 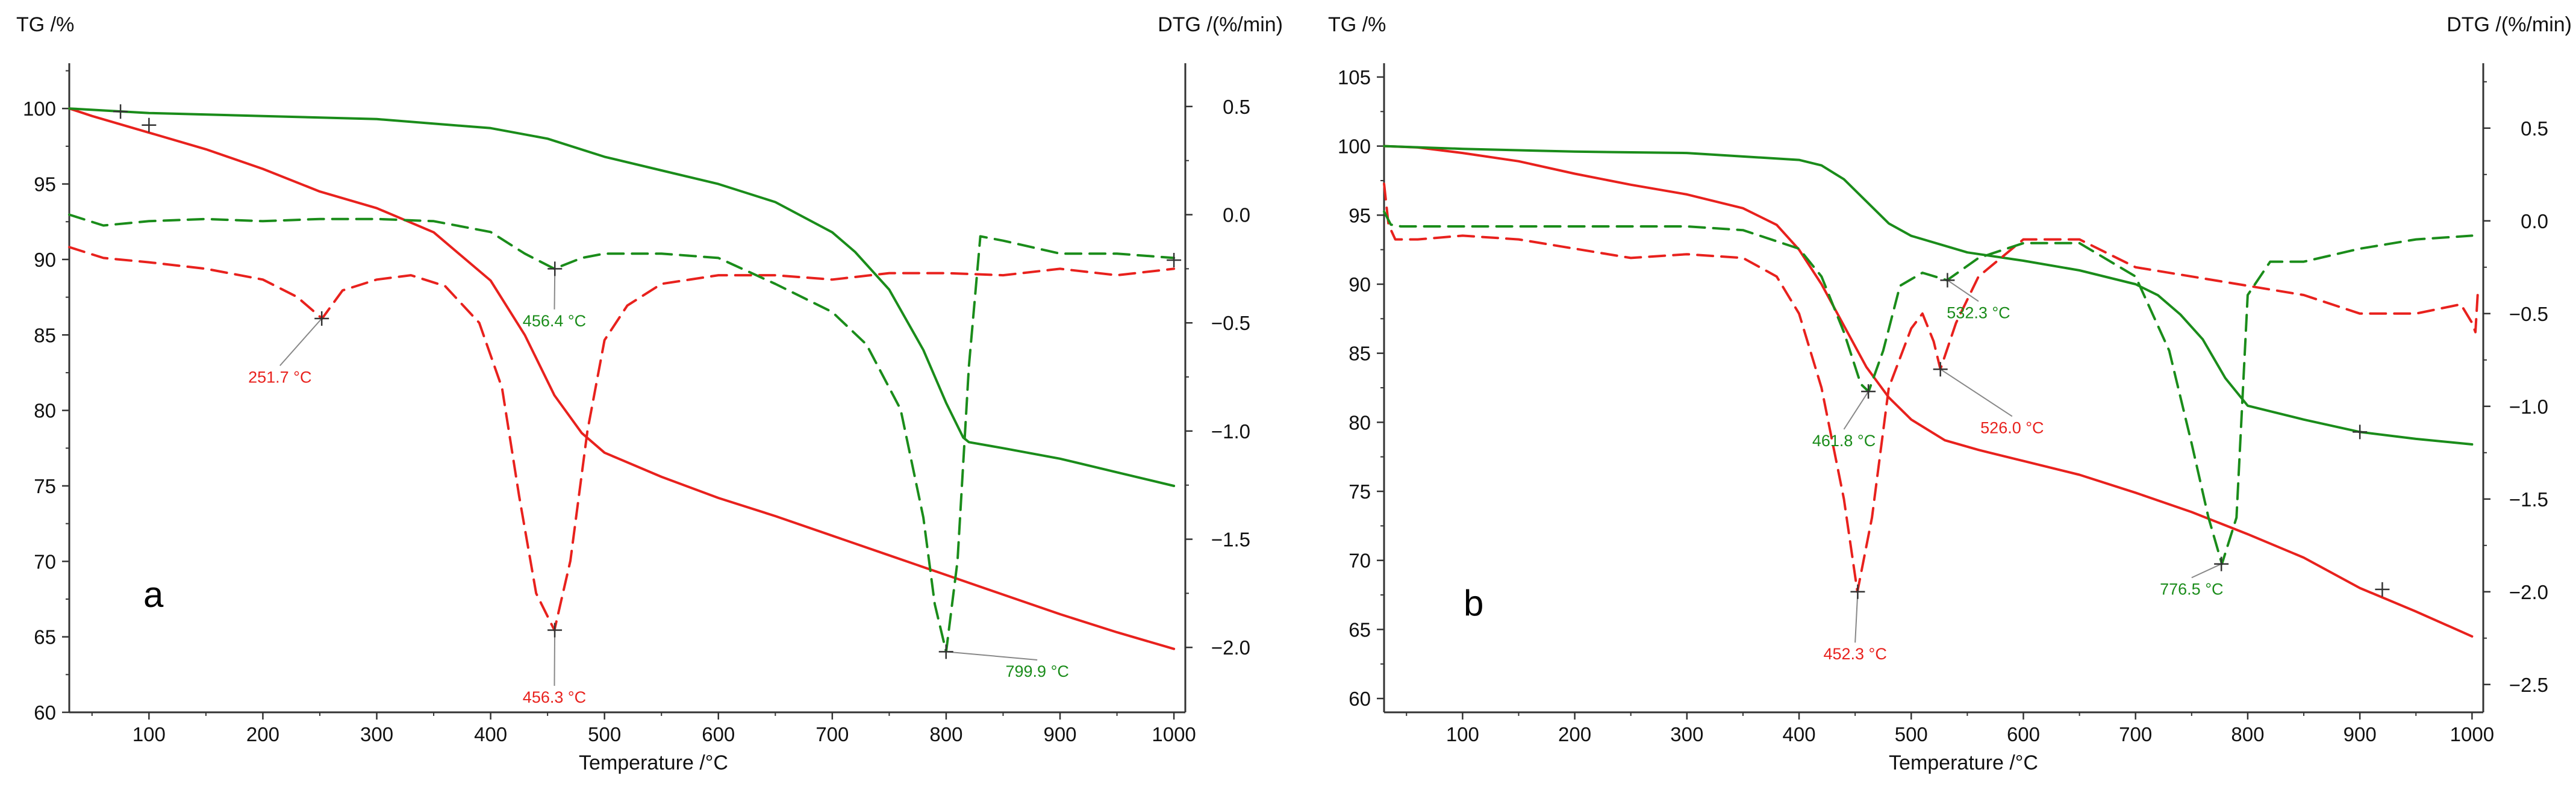 I want to click on panel-a-ytick-left-label: 70, so click(x=45, y=561).